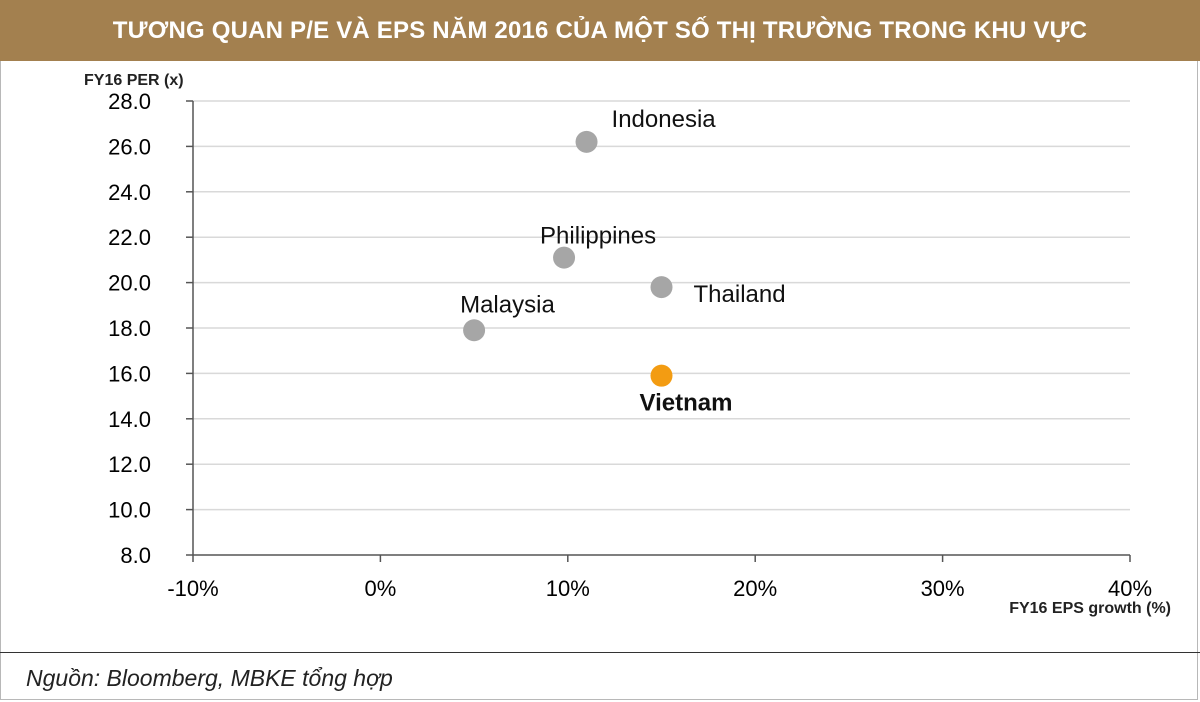  Describe the element at coordinates (129, 146) in the screenshot. I see `y-tick-label: 26.0` at that location.